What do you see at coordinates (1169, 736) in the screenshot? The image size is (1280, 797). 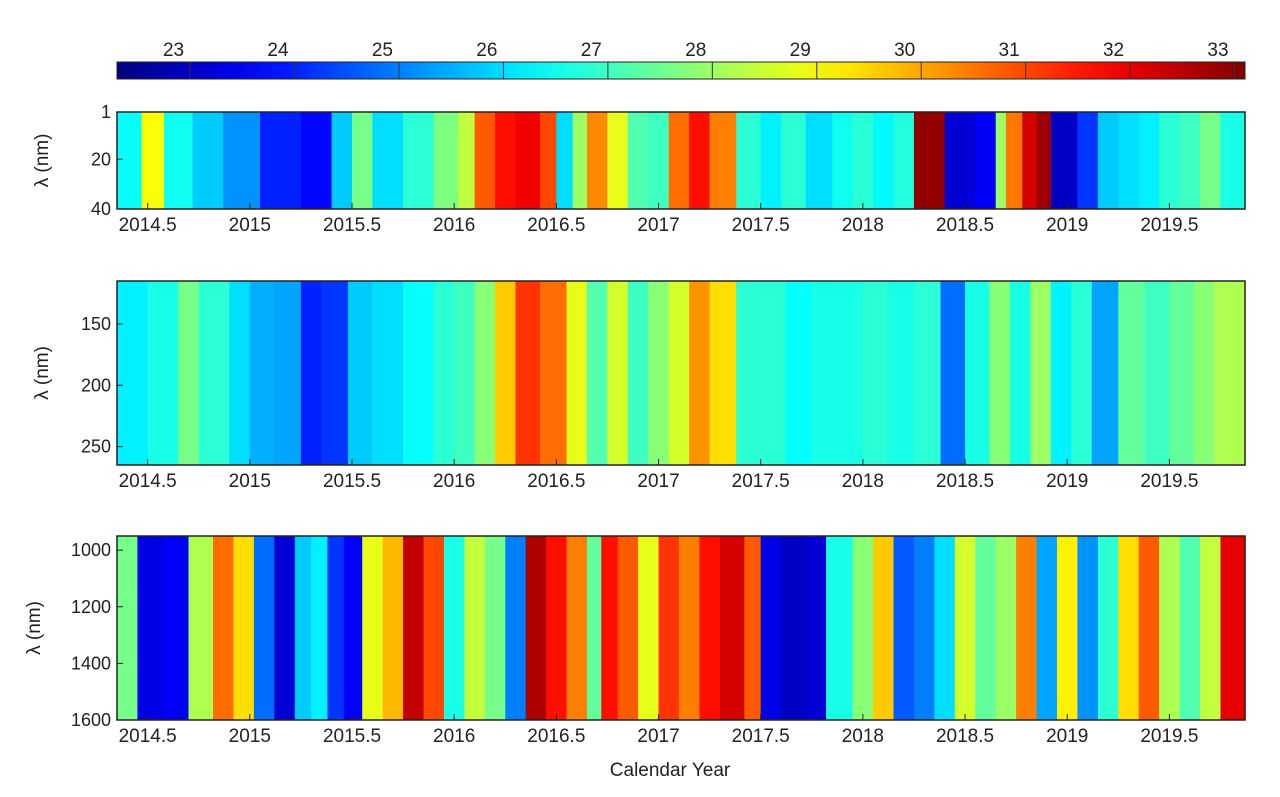 I see `x-tick-label: 2019.5` at bounding box center [1169, 736].